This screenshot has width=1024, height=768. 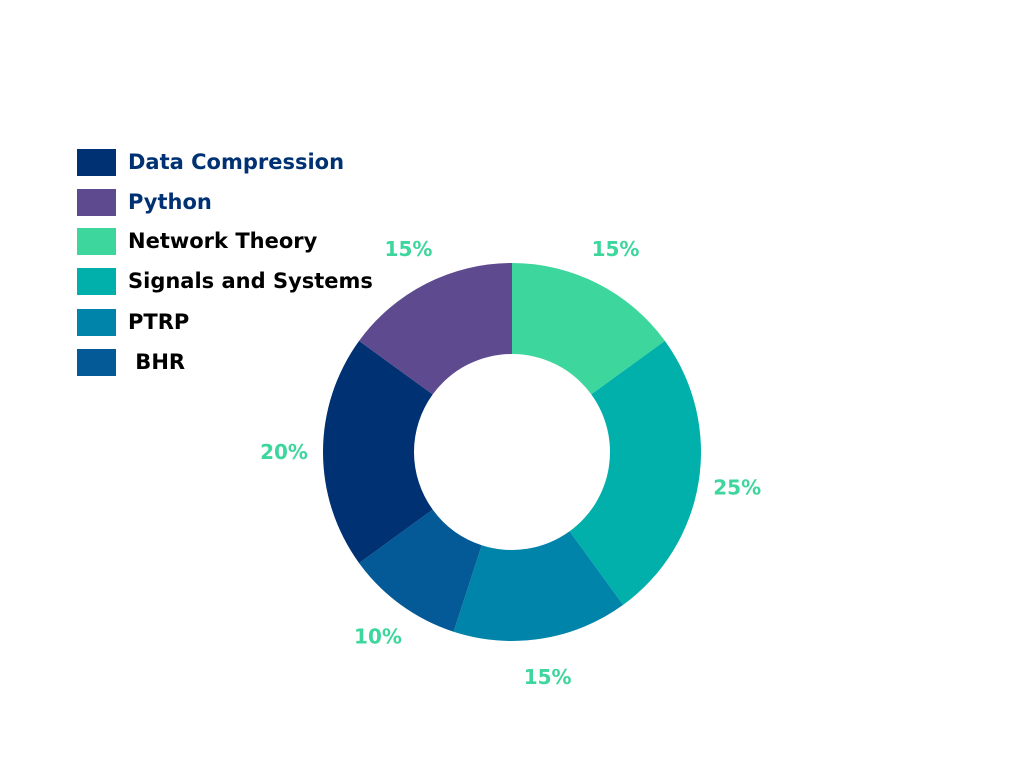 I want to click on slice-label-data-compression: 20%, so click(x=284, y=452).